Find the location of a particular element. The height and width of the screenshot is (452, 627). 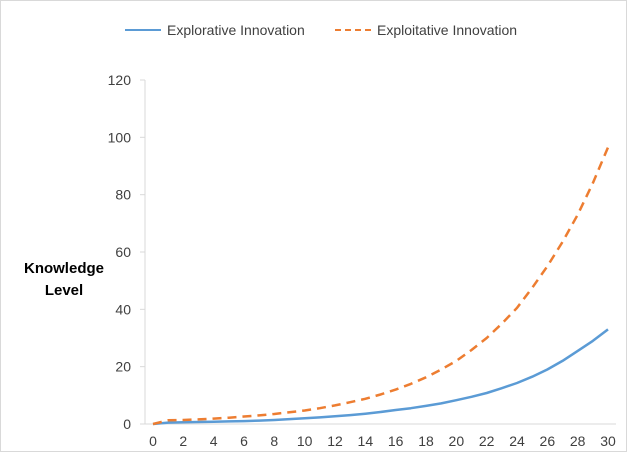

x-tick-label: 20 is located at coordinates (457, 441).